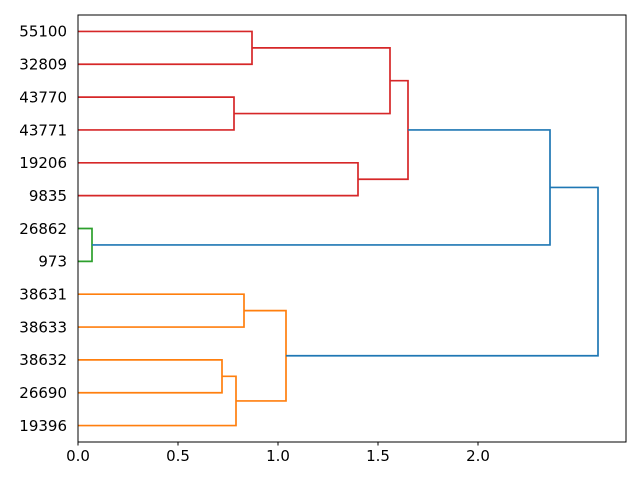 Image resolution: width=640 pixels, height=484 pixels. I want to click on x-tick-label: 1.5, so click(378, 456).